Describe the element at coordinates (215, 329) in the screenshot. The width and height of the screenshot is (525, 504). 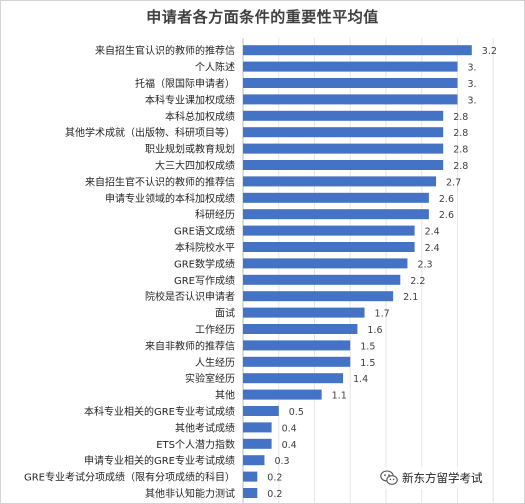
I see `category-label: 工作经历` at that location.